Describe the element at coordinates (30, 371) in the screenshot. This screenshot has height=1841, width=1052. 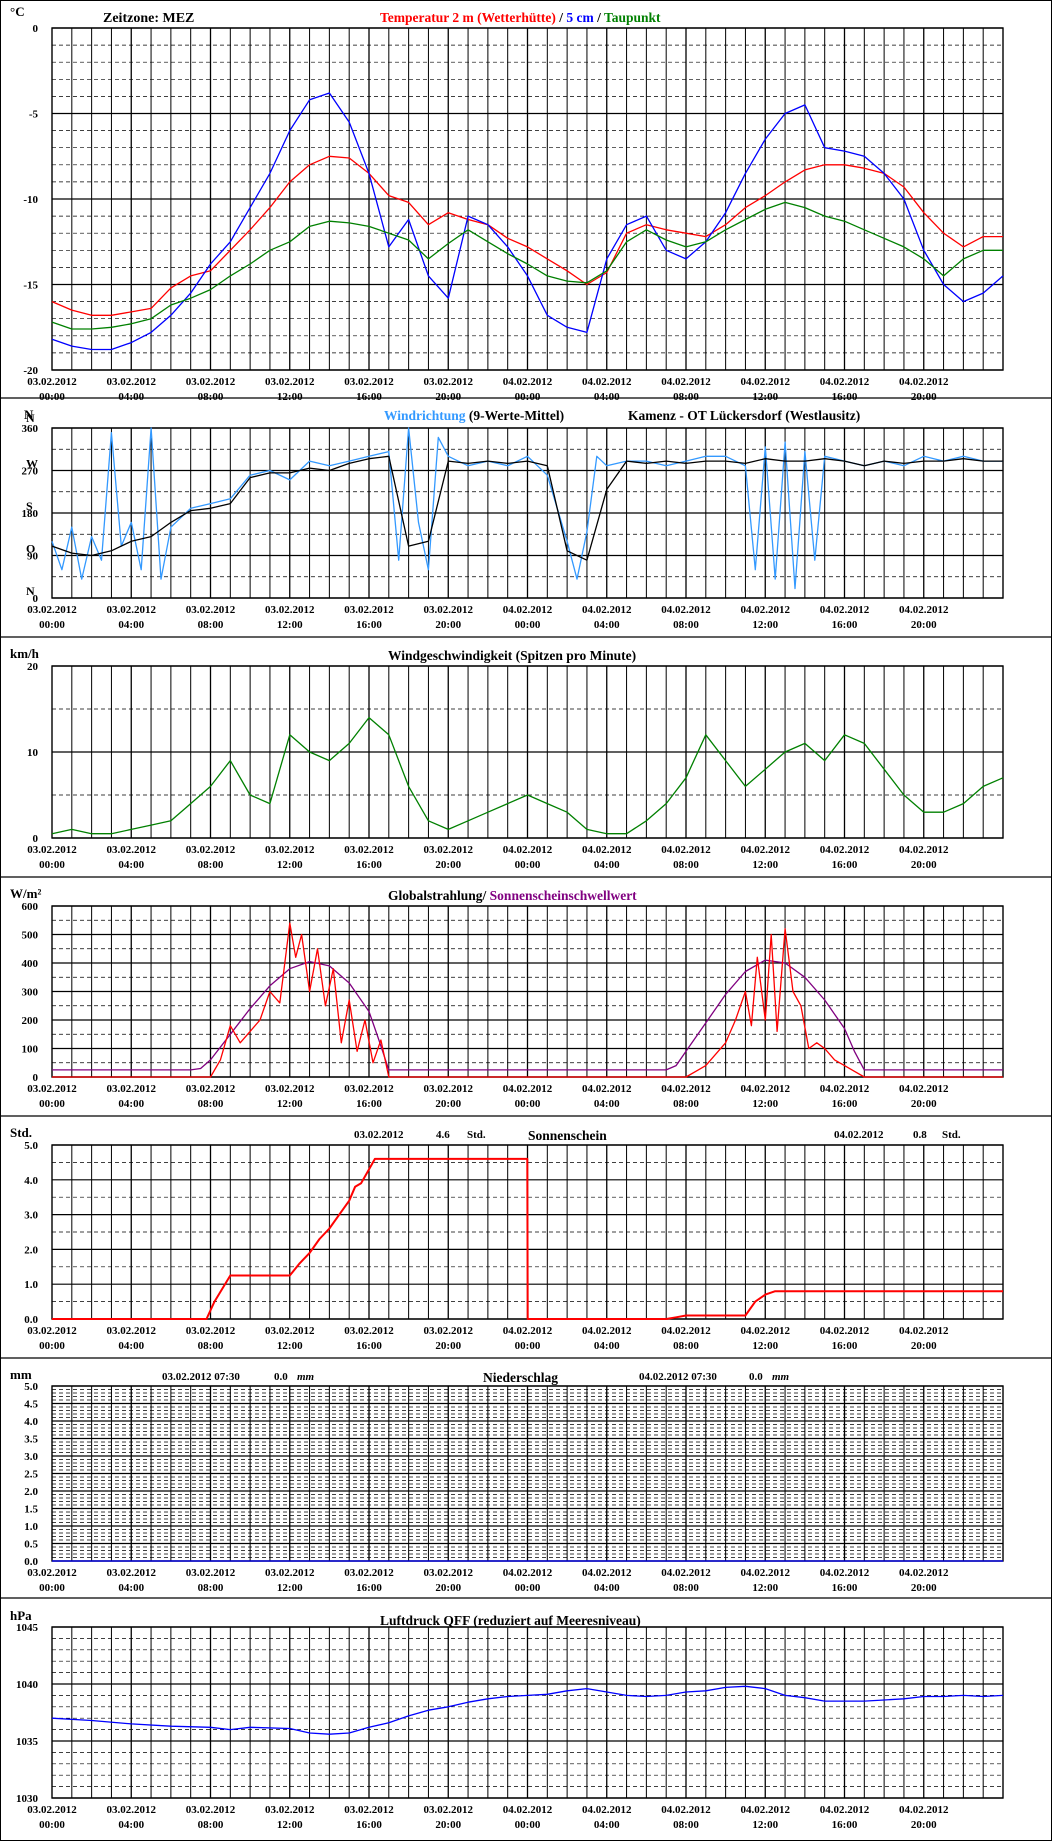
I see `y-tick-label: -20` at that location.